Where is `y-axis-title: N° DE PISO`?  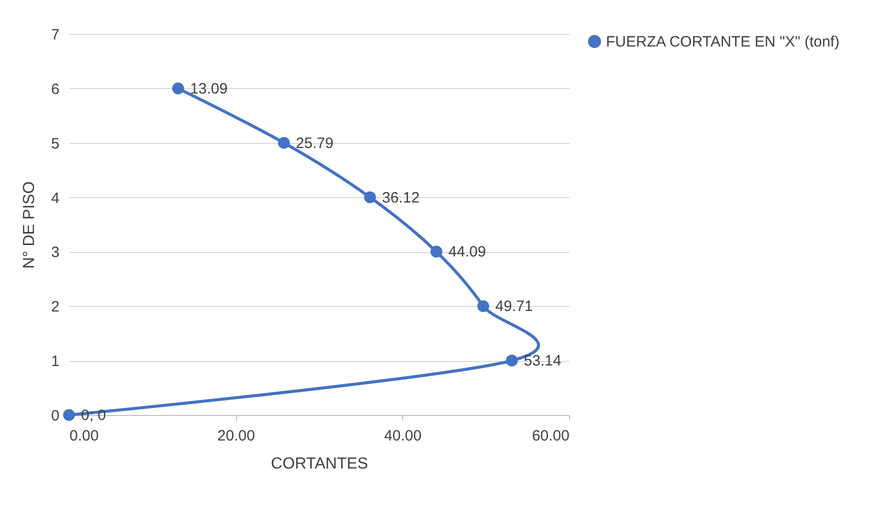
y-axis-title: N° DE PISO is located at coordinates (29, 225).